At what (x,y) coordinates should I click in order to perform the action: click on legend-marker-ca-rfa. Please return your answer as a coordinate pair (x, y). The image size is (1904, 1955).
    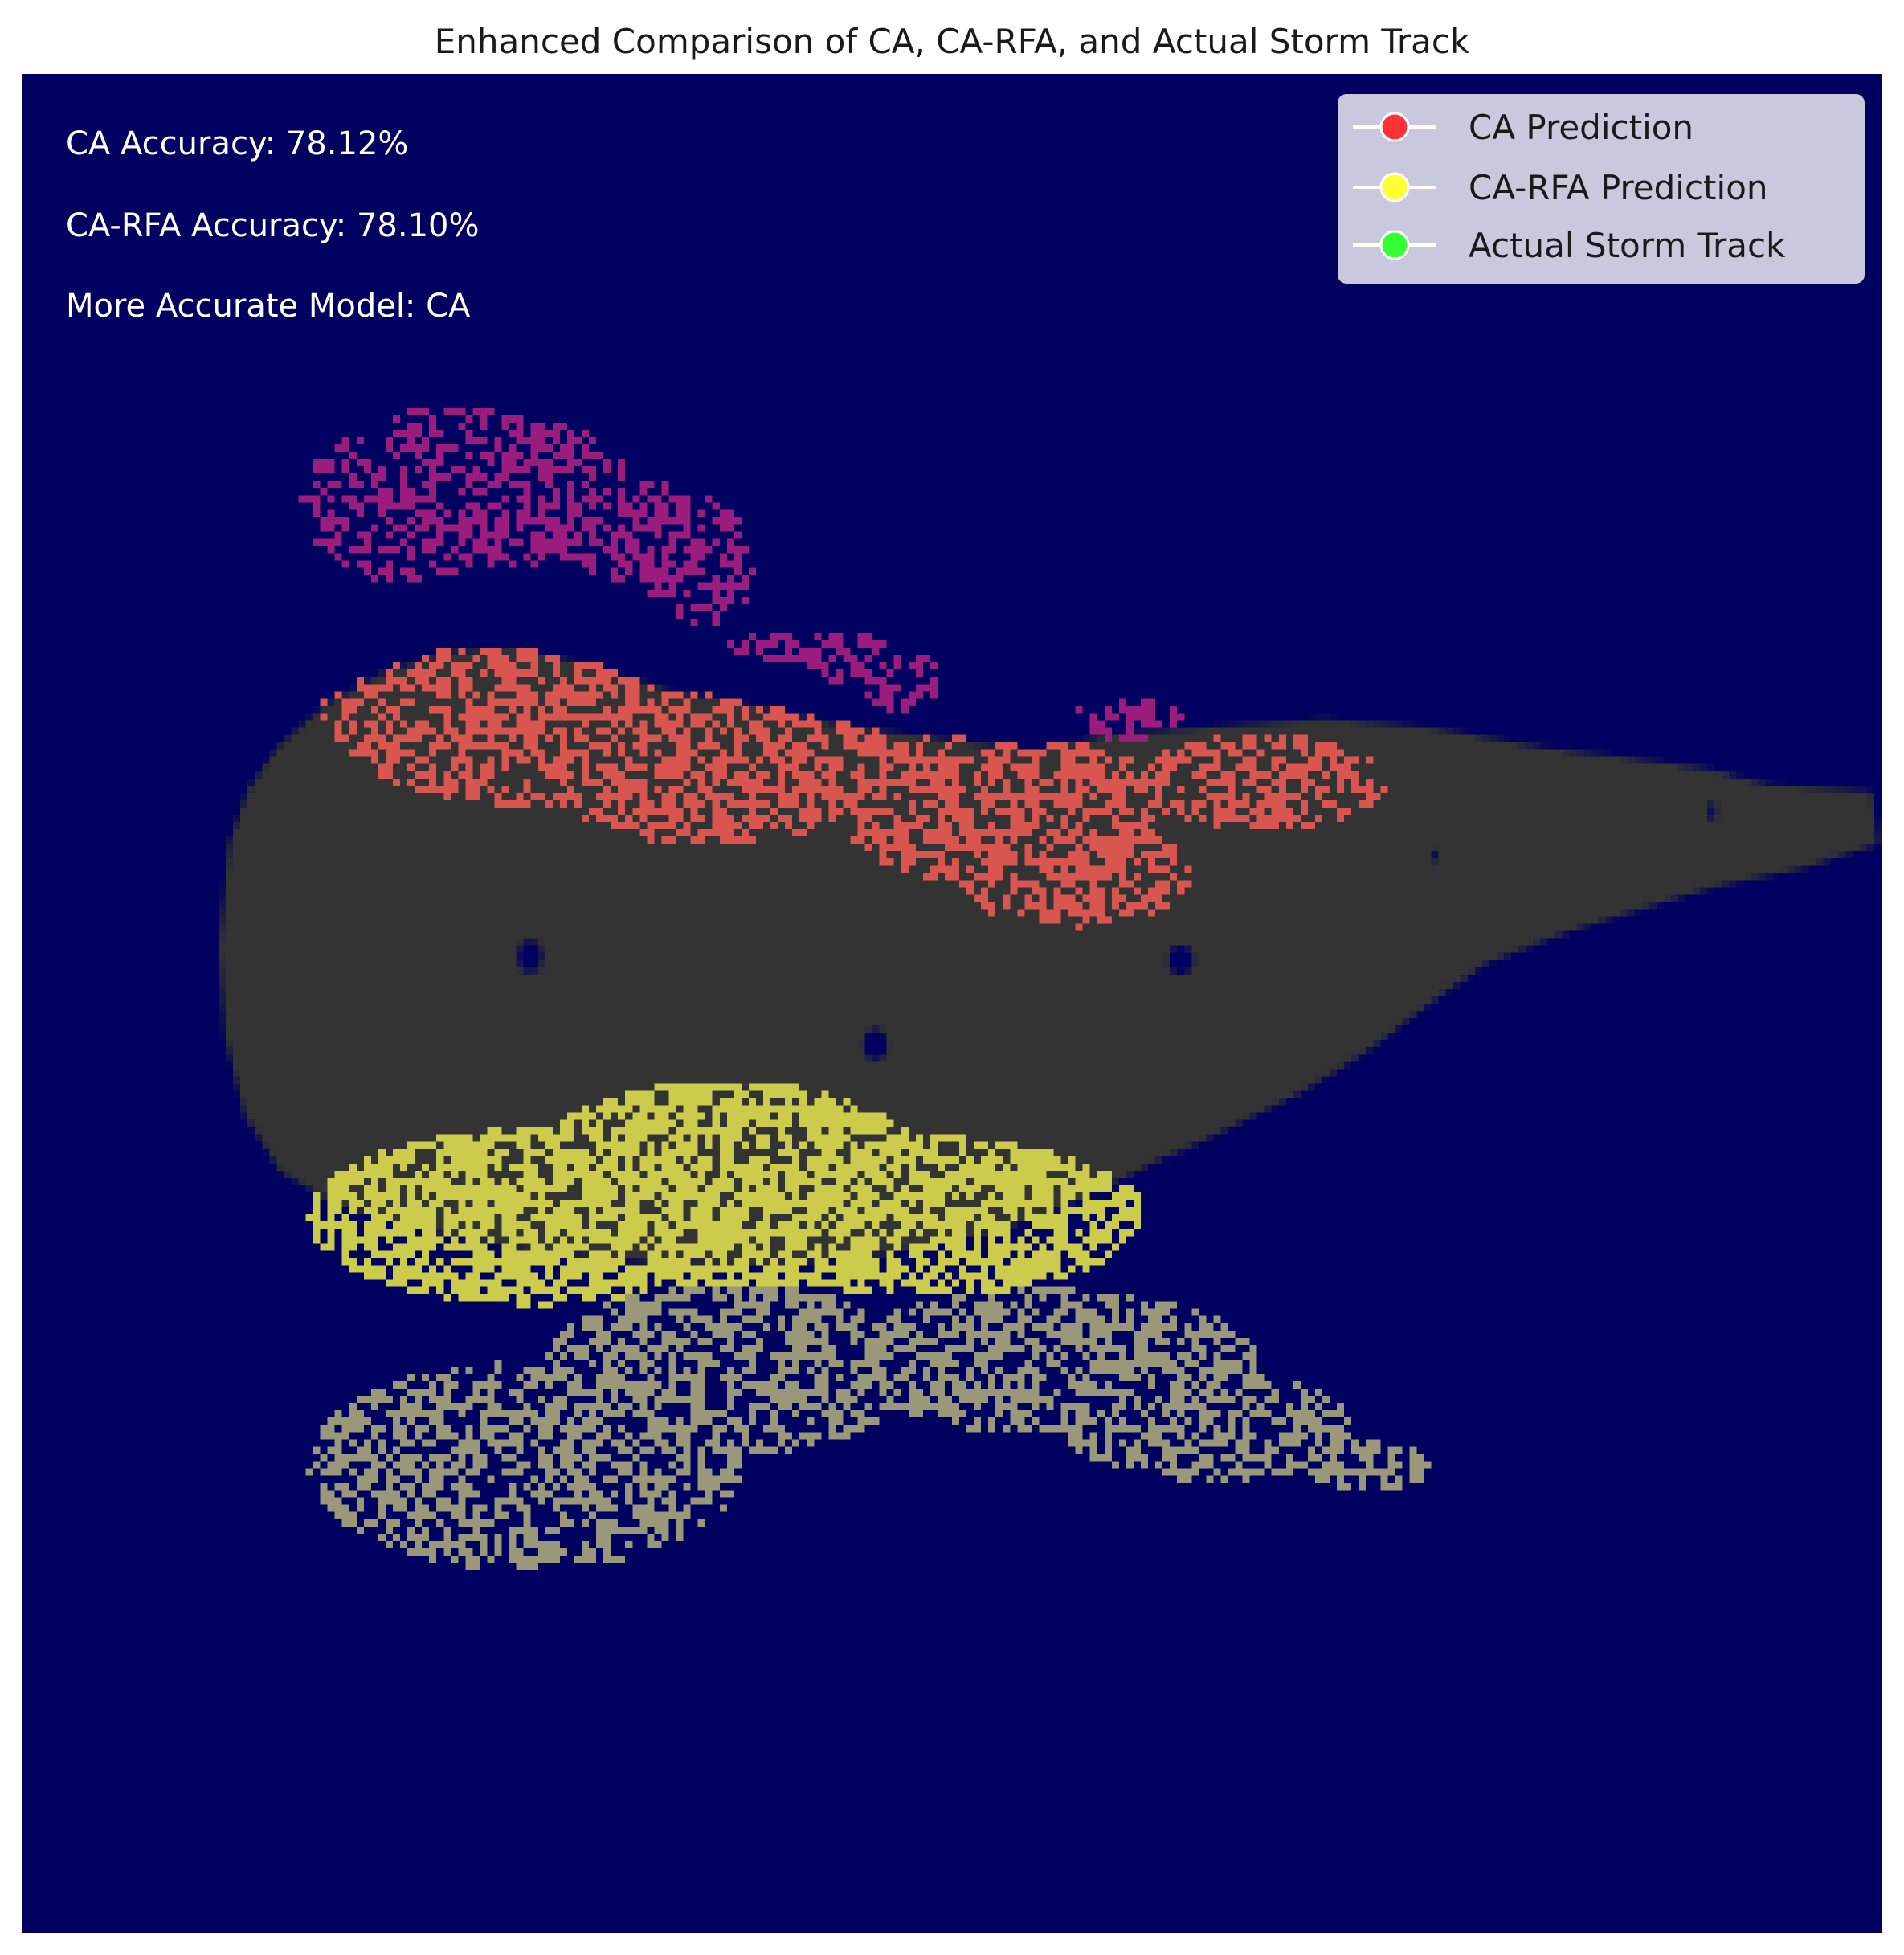
    Looking at the image, I should click on (1394, 187).